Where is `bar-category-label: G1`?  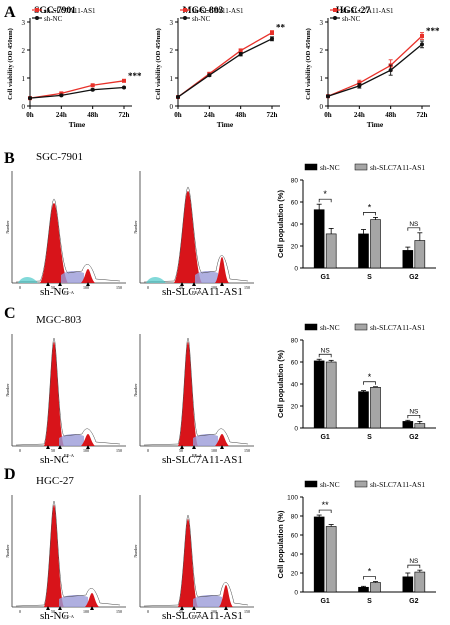
bar-category-label: G1 is located at coordinates (324, 277).